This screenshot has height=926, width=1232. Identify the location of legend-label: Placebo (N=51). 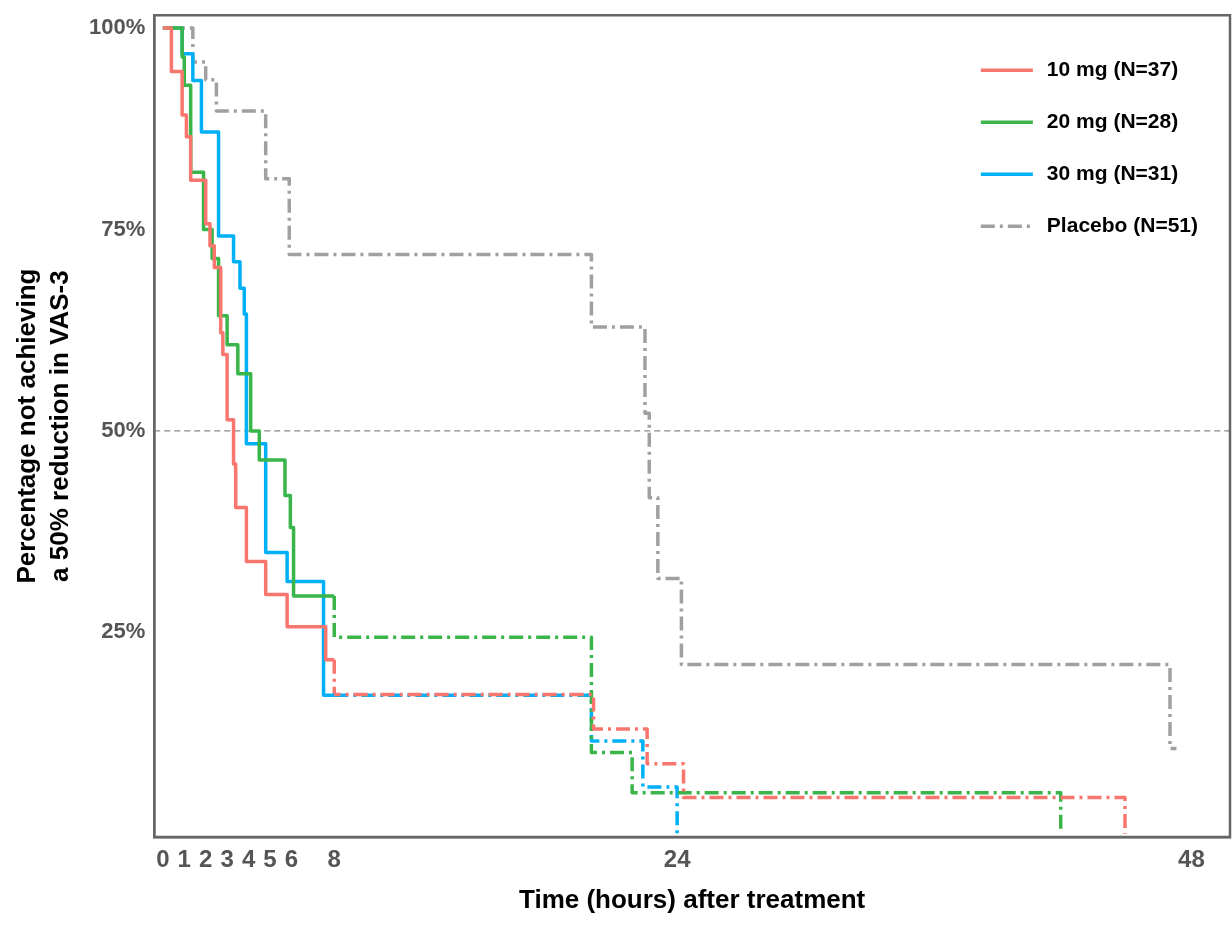
(1122, 224).